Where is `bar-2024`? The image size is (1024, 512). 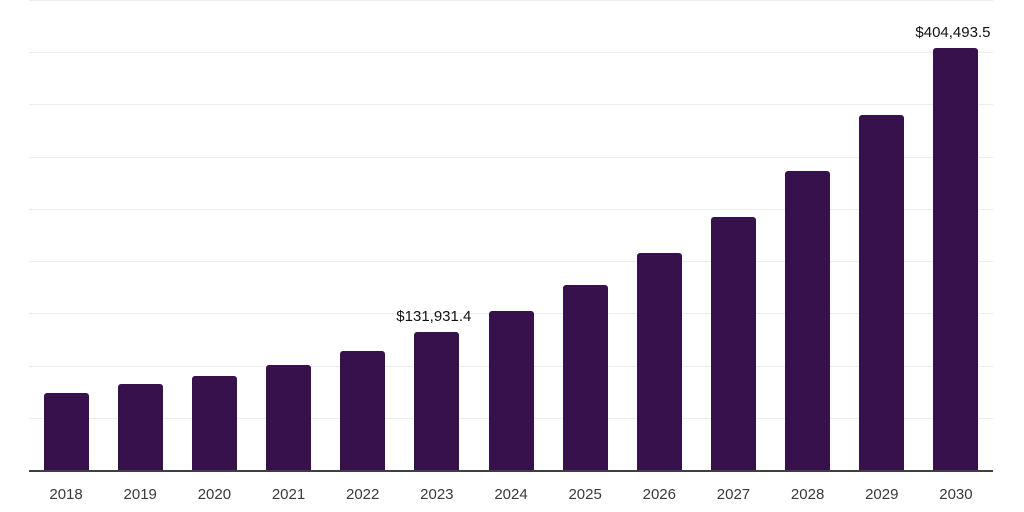 bar-2024 is located at coordinates (511, 390).